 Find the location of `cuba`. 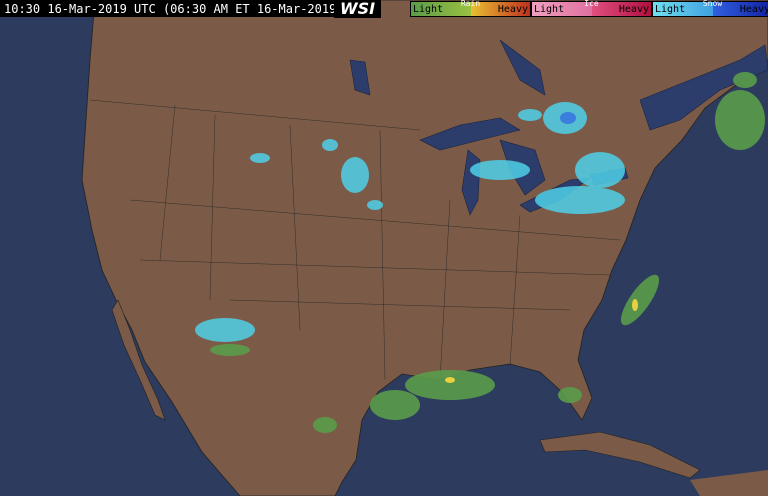

cuba is located at coordinates (620, 455).